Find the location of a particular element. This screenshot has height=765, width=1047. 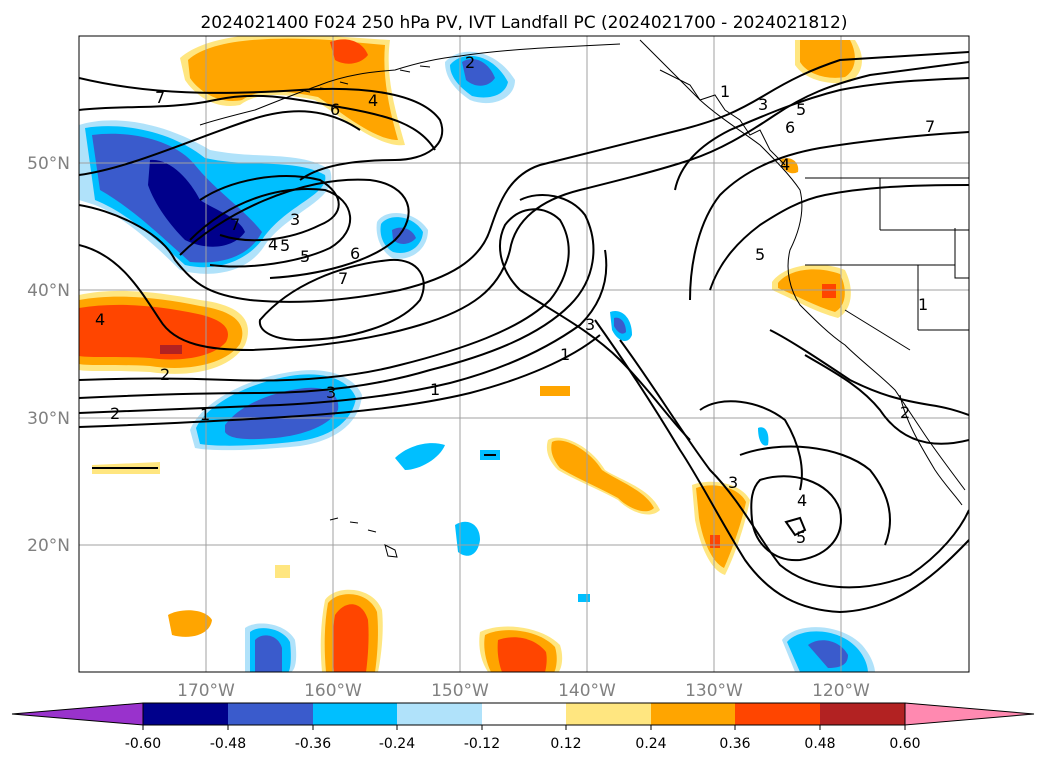

lat-label: 20°N is located at coordinates (48, 546).